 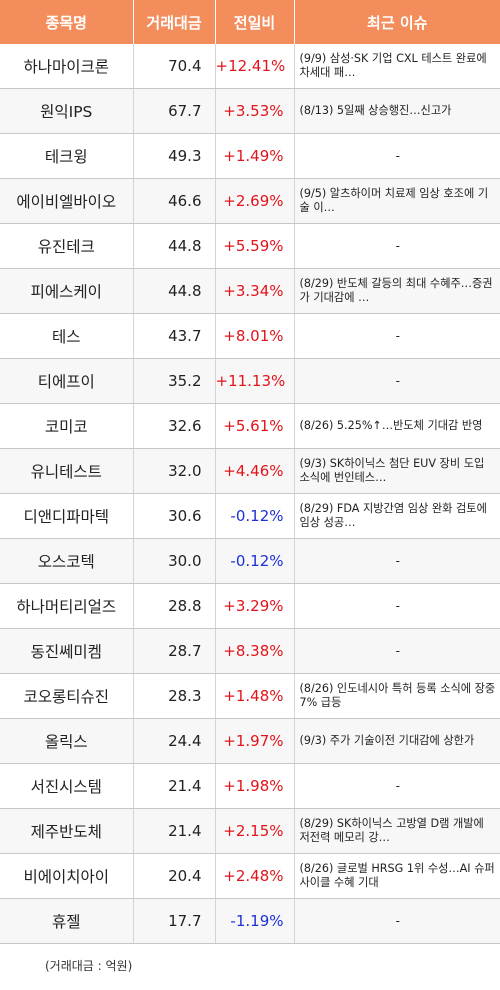 I want to click on change-rate: +1.97%, so click(x=255, y=741).